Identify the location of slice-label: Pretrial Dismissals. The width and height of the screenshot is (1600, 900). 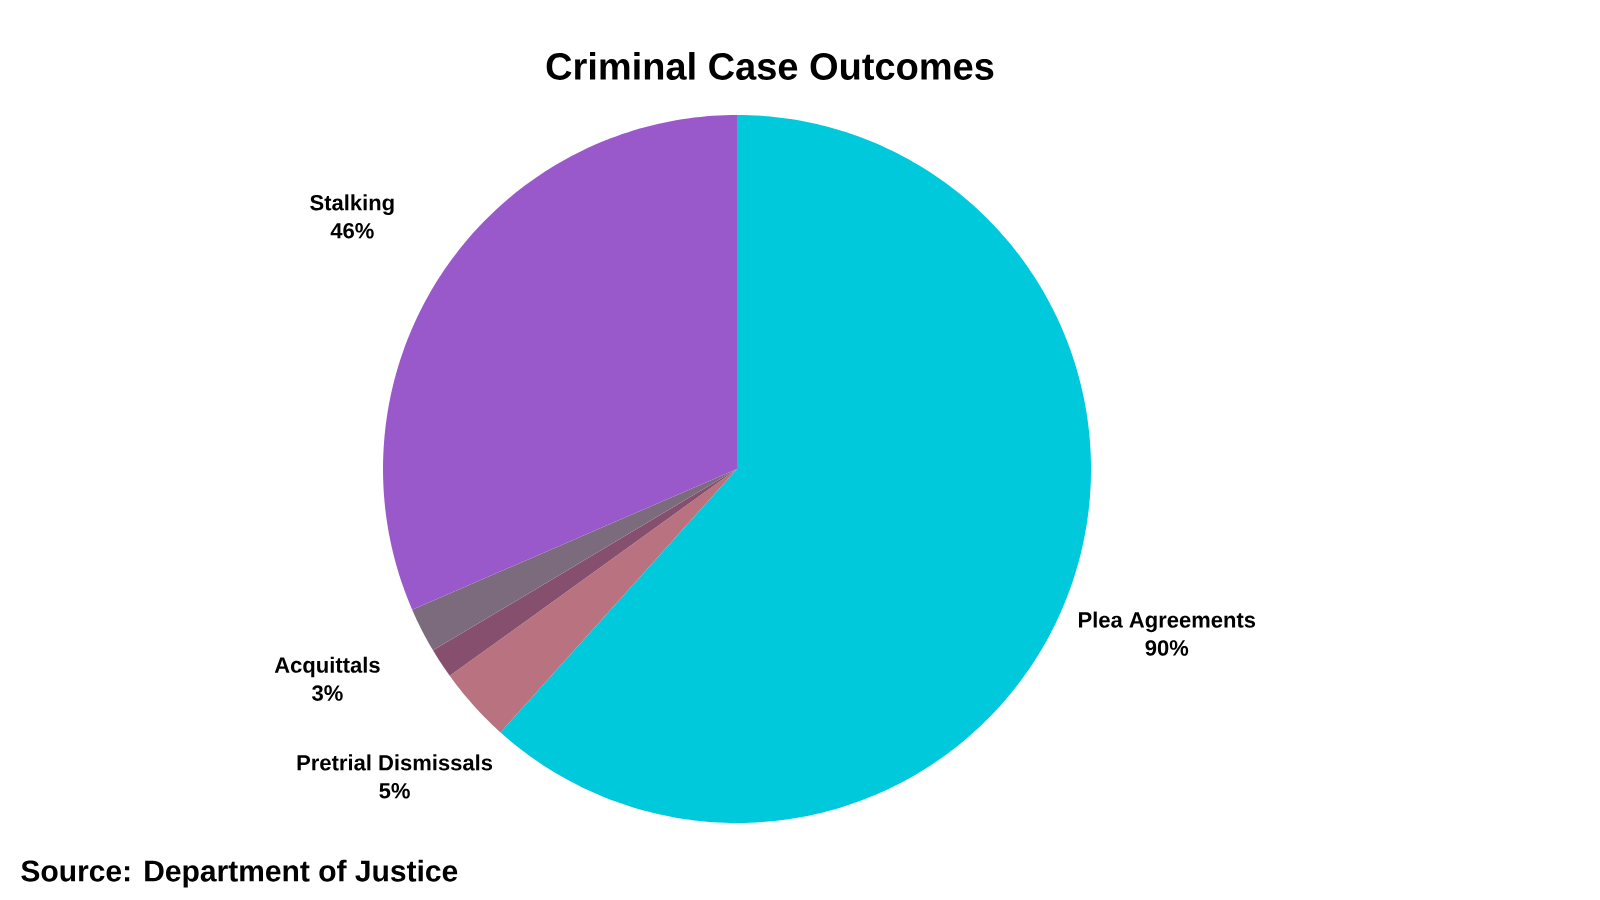
(395, 762).